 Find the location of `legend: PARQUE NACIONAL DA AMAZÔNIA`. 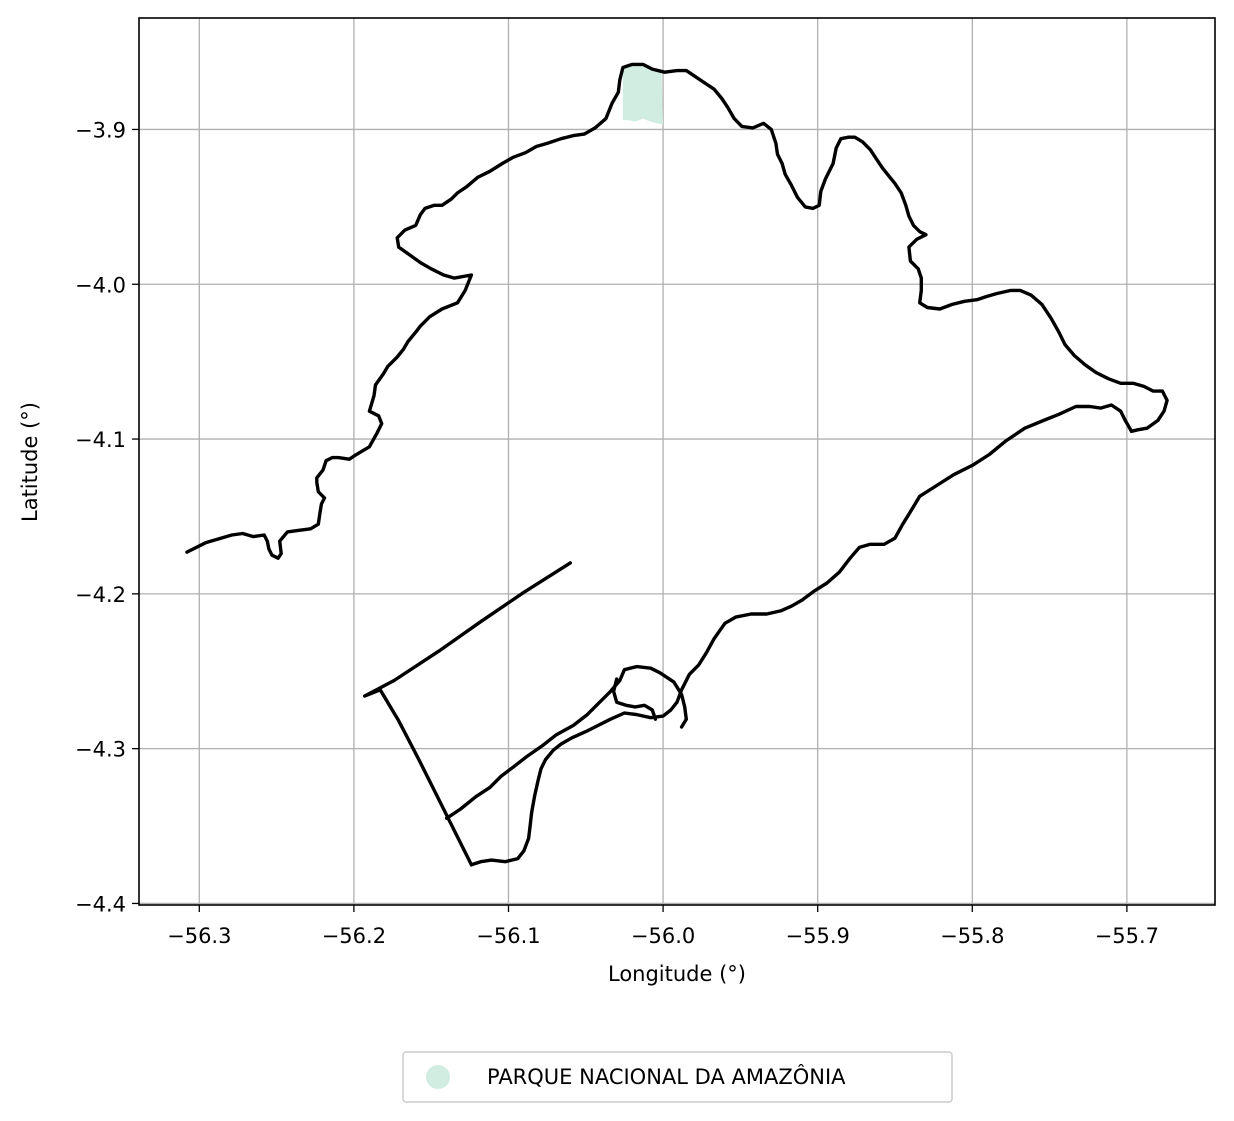

legend: PARQUE NACIONAL DA AMAZÔNIA is located at coordinates (677, 1077).